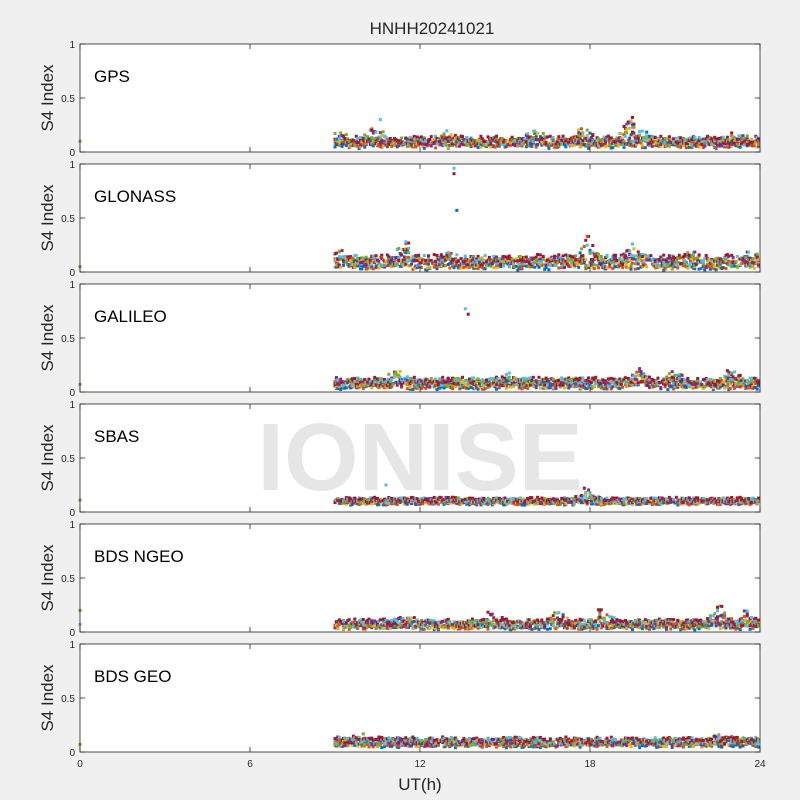  What do you see at coordinates (47, 338) in the screenshot?
I see `y-axis-label: S4 Index` at bounding box center [47, 338].